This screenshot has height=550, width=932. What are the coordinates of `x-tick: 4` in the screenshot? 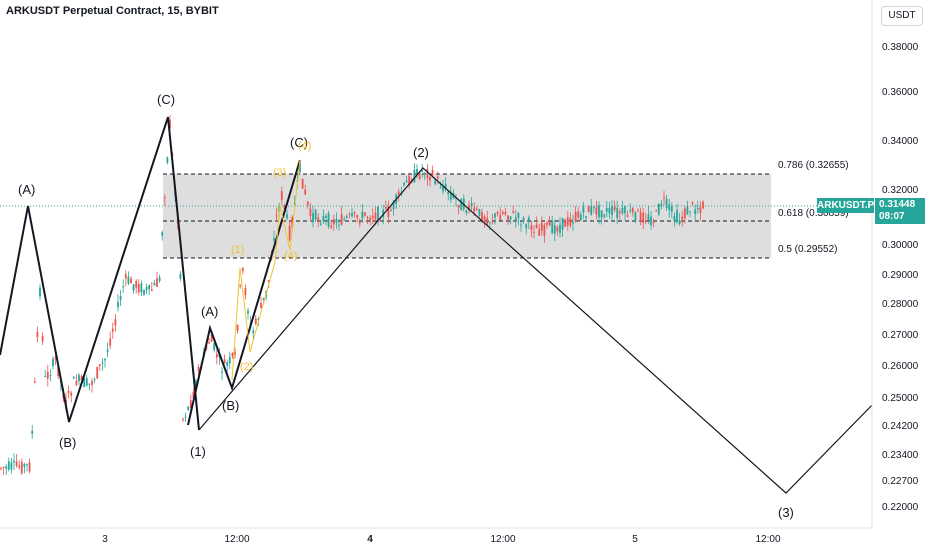 It's located at (370, 539).